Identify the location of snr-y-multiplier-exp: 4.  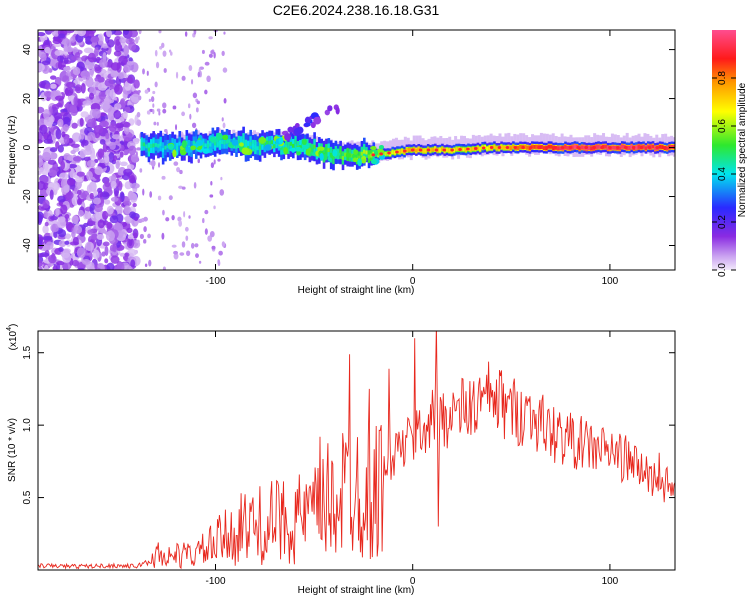
(9, 329).